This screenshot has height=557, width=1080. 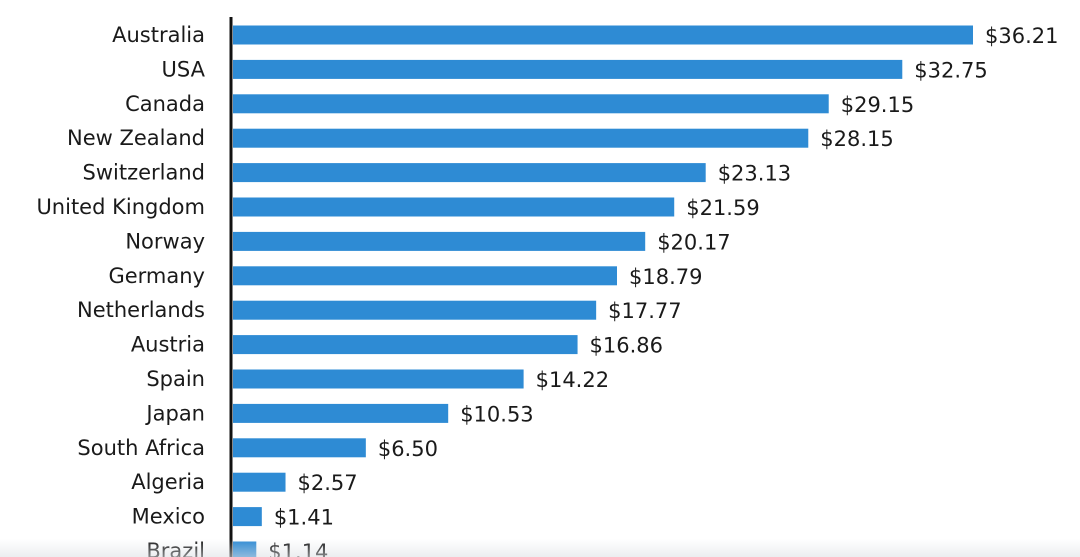 What do you see at coordinates (950, 70) in the screenshot?
I see `value-label: $32.75` at bounding box center [950, 70].